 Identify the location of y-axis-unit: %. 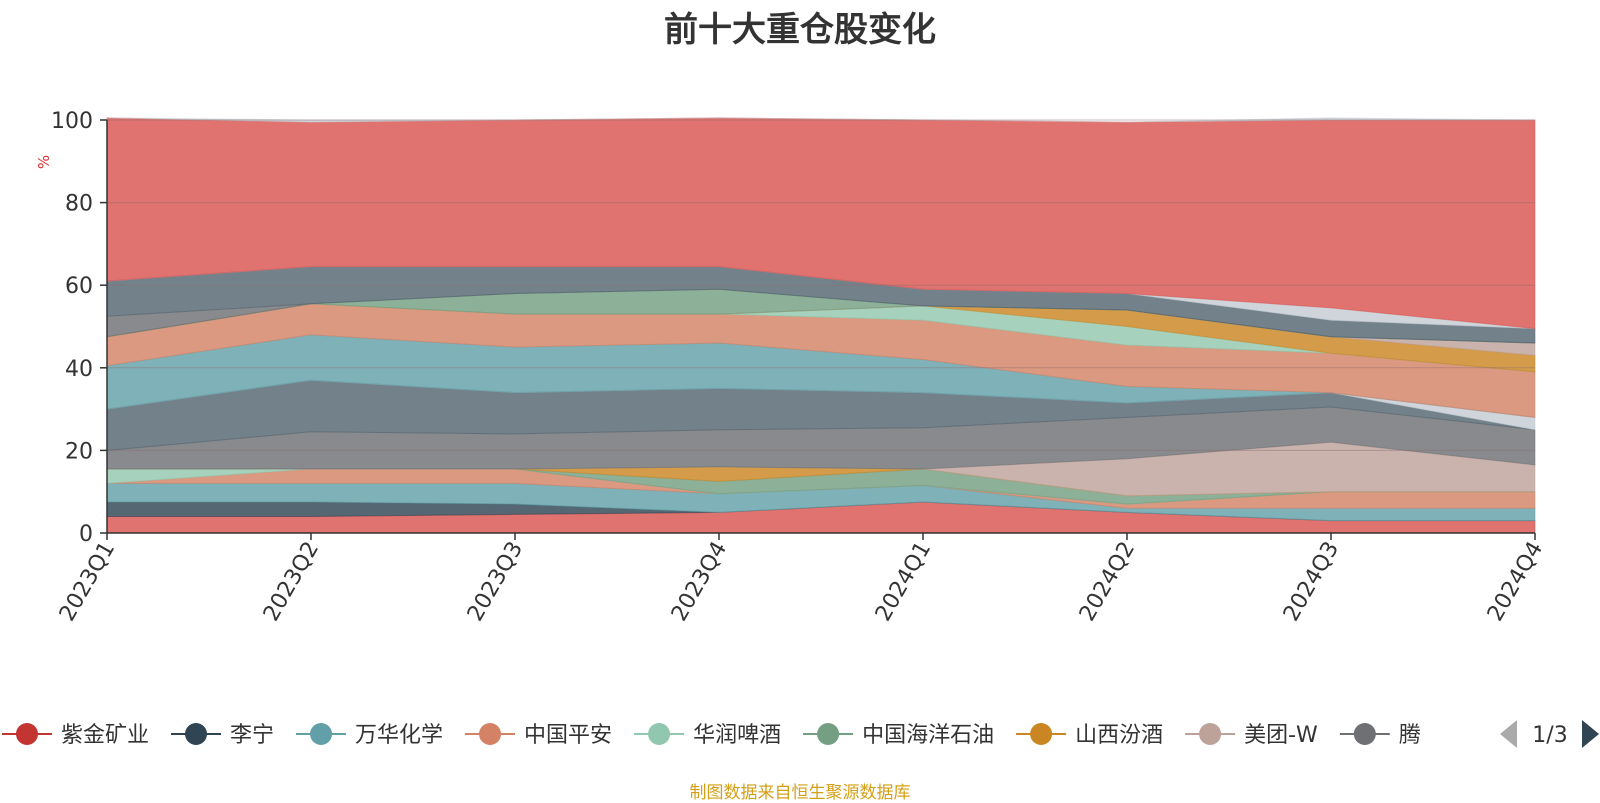
(44, 162).